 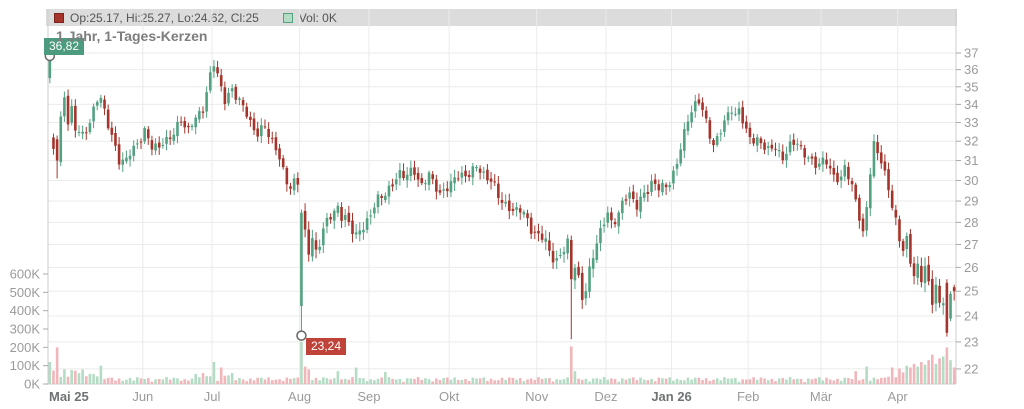 What do you see at coordinates (898, 396) in the screenshot?
I see `month-label: Apr` at bounding box center [898, 396].